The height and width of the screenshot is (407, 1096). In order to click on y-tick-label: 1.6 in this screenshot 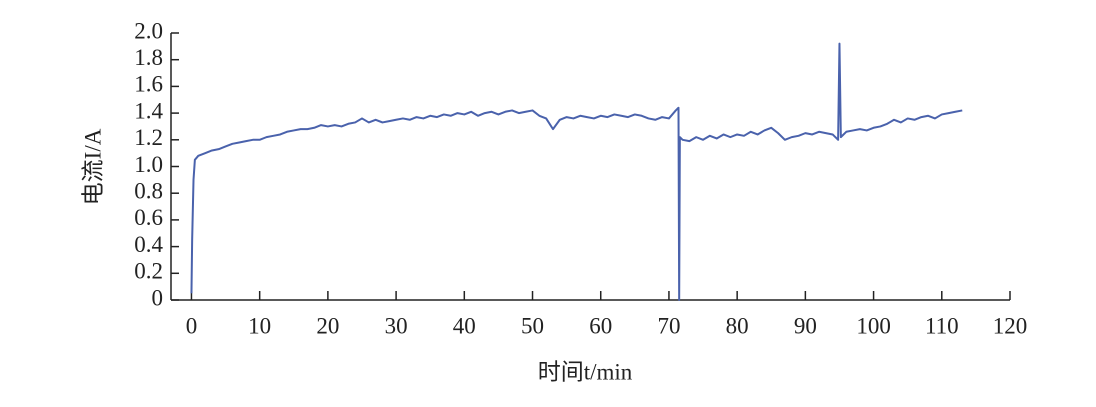, I will do `click(148, 84)`.